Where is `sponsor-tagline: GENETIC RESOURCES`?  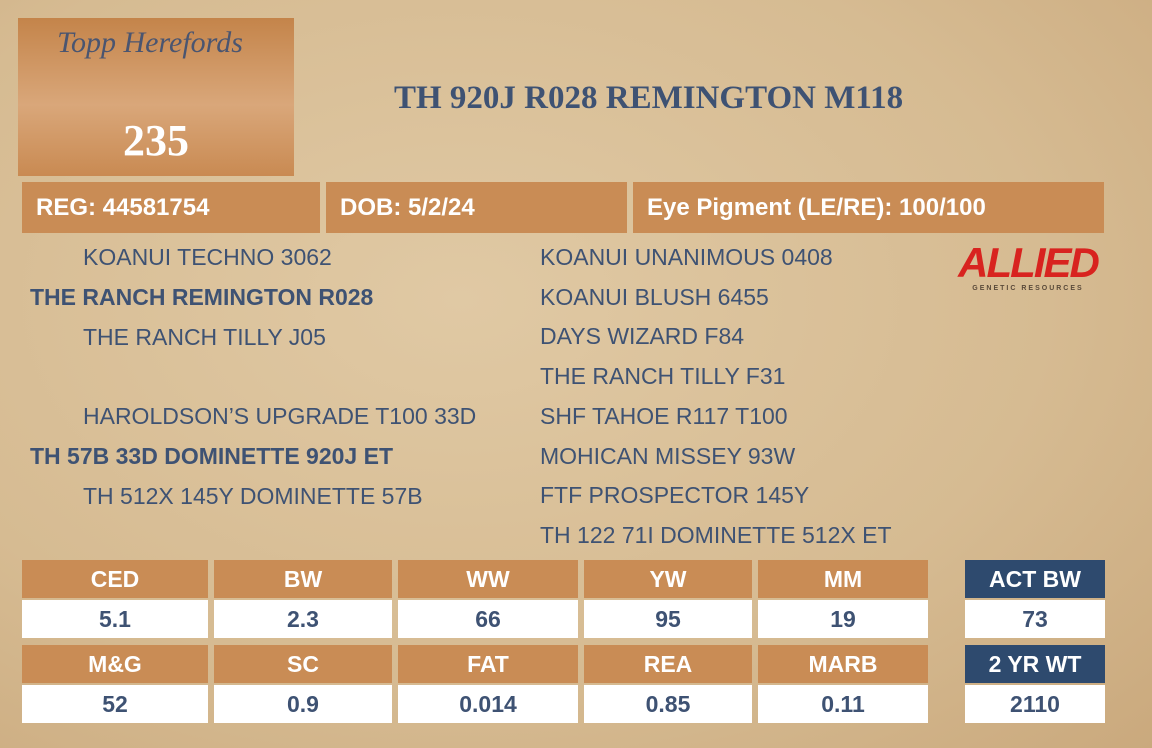
sponsor-tagline: GENETIC RESOURCES is located at coordinates (1028, 288).